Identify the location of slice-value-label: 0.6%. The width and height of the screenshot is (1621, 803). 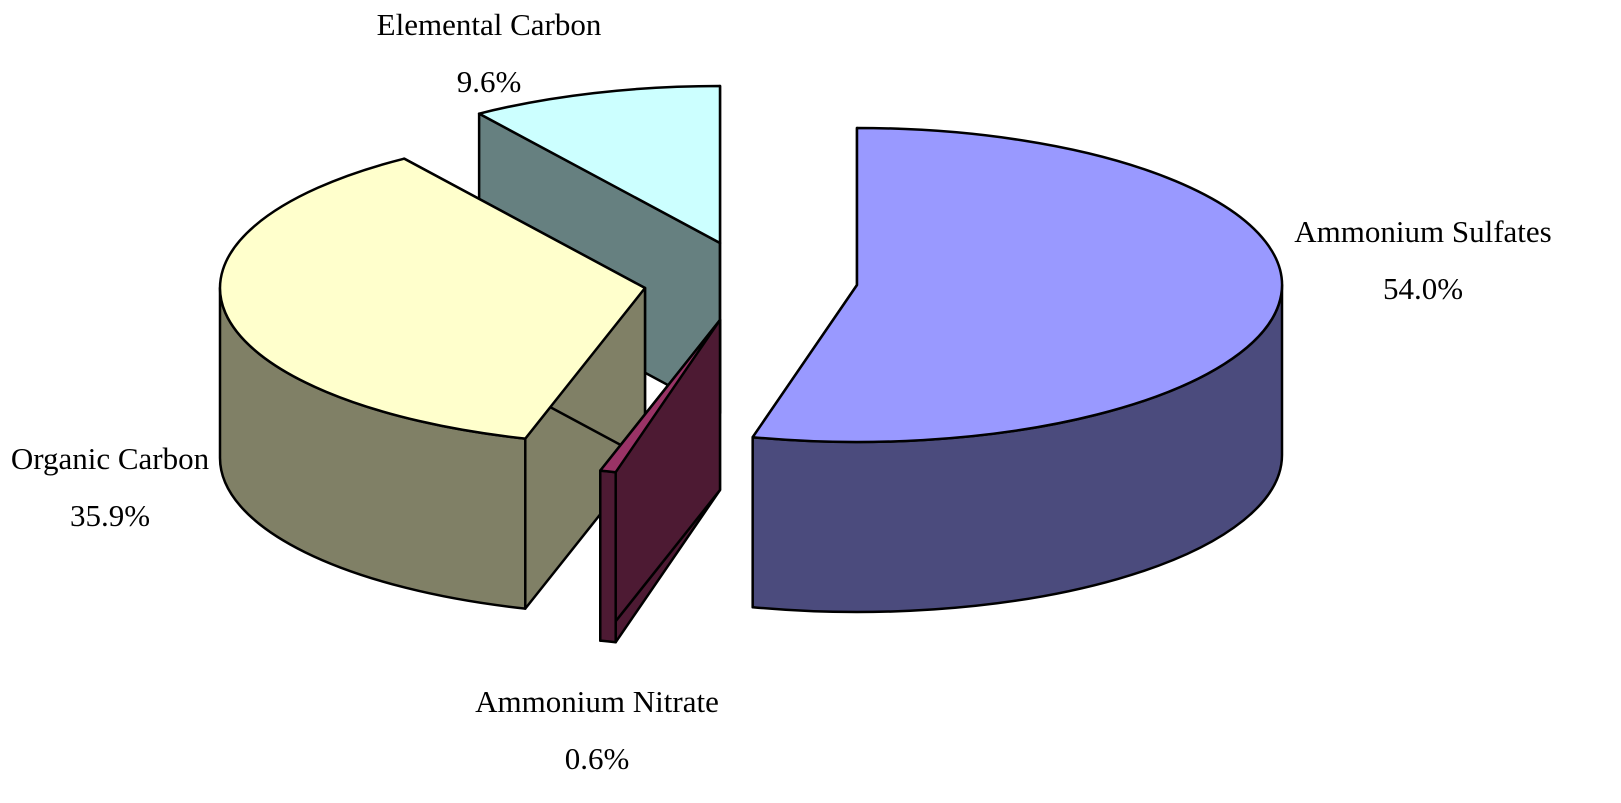
(597, 758).